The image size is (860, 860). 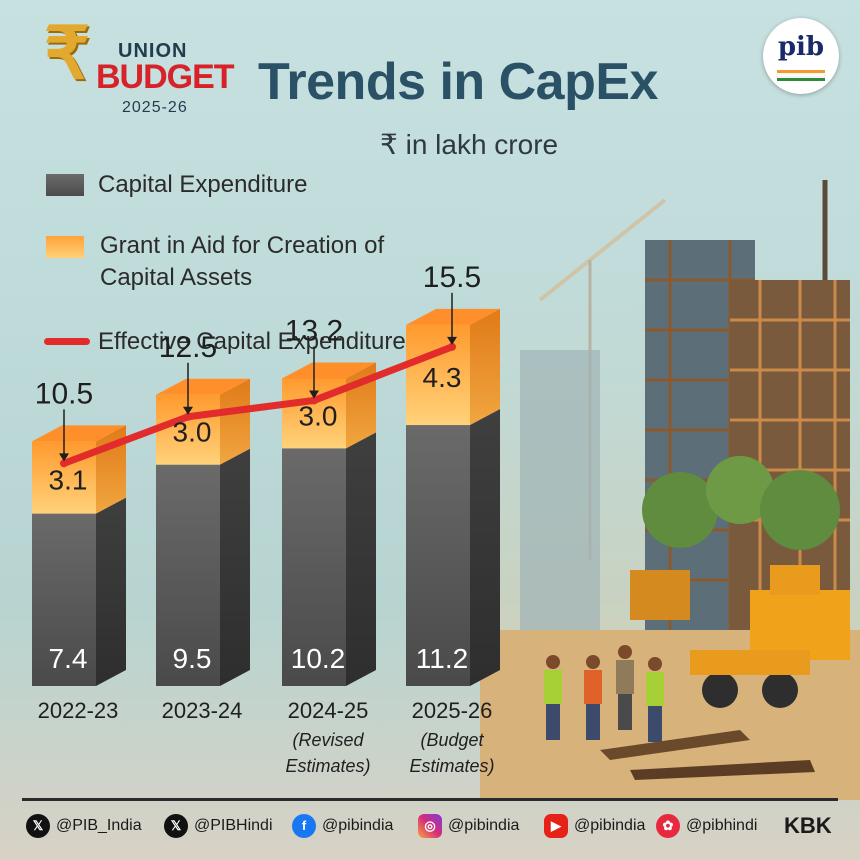 I want to click on budget-logo-union: UNION, so click(x=153, y=51).